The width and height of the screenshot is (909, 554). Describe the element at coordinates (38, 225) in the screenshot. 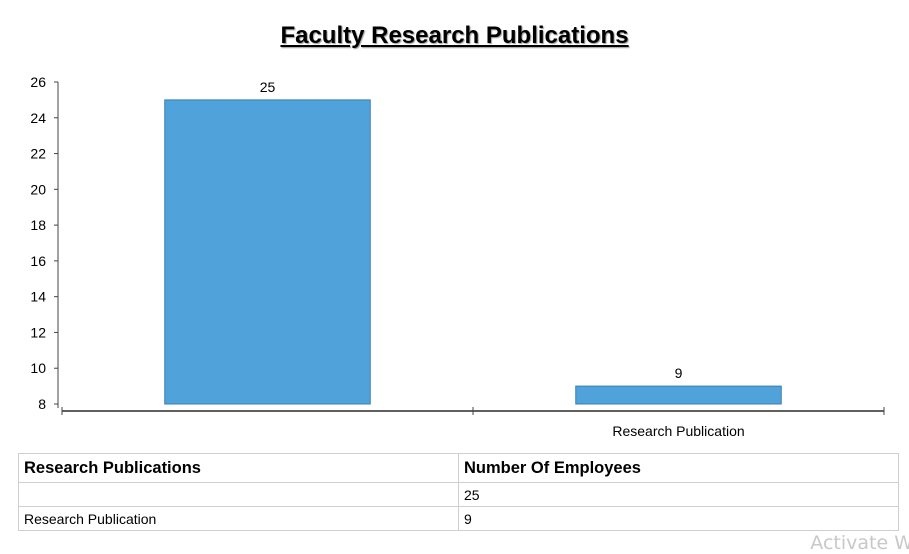

I see `y-tick-label: 18` at that location.